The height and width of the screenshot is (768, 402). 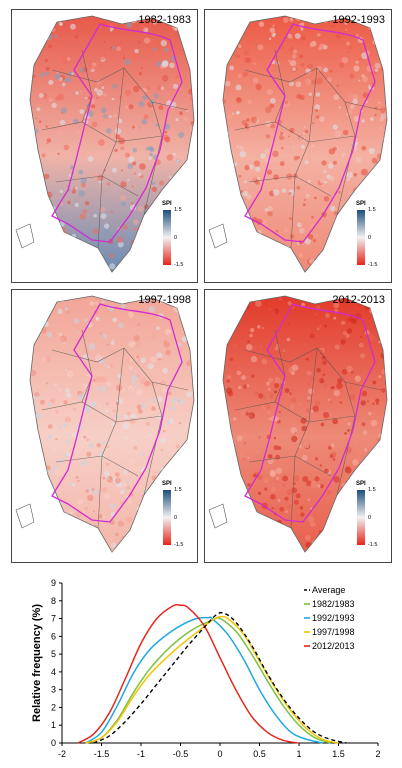 What do you see at coordinates (377, 754) in the screenshot?
I see `x-tick-label: 2` at bounding box center [377, 754].